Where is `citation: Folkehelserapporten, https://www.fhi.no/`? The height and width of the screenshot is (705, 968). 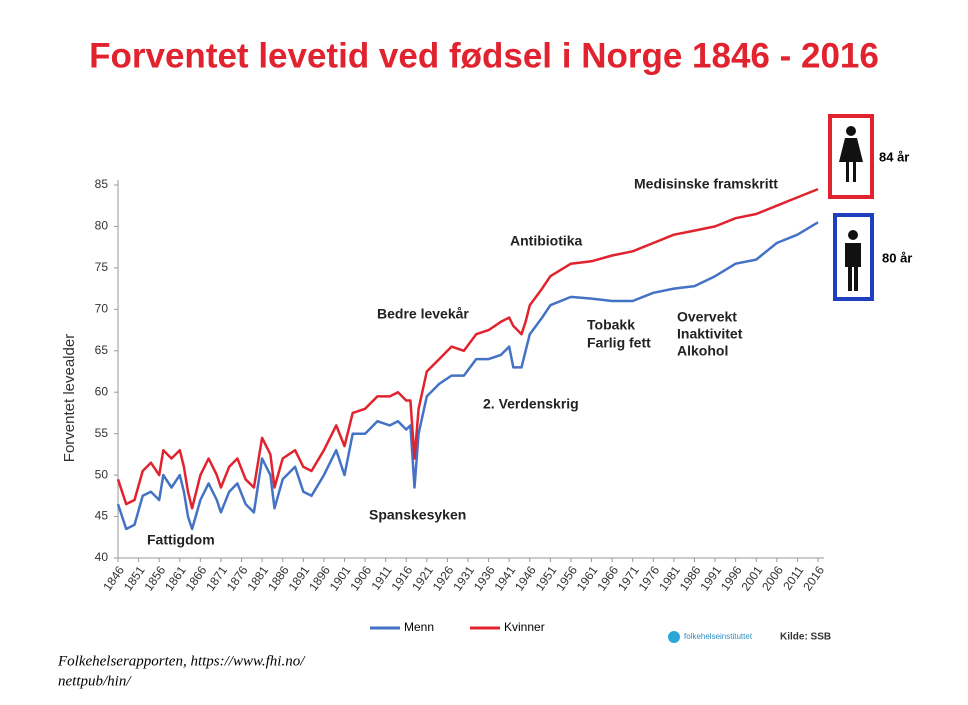
citation: Folkehelserapporten, https://www.fhi.no/ is located at coordinates (181, 661).